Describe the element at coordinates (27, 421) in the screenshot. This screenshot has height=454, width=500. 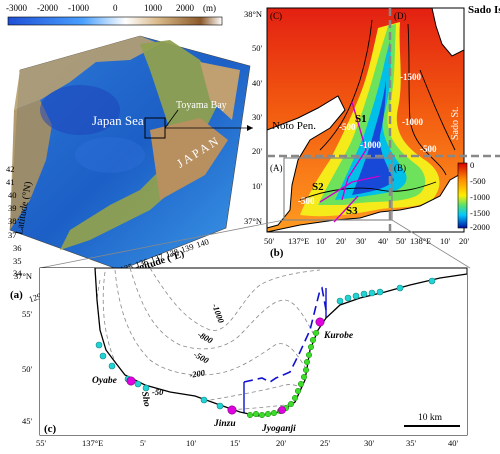
I see `c-lat-45: 45'` at that location.